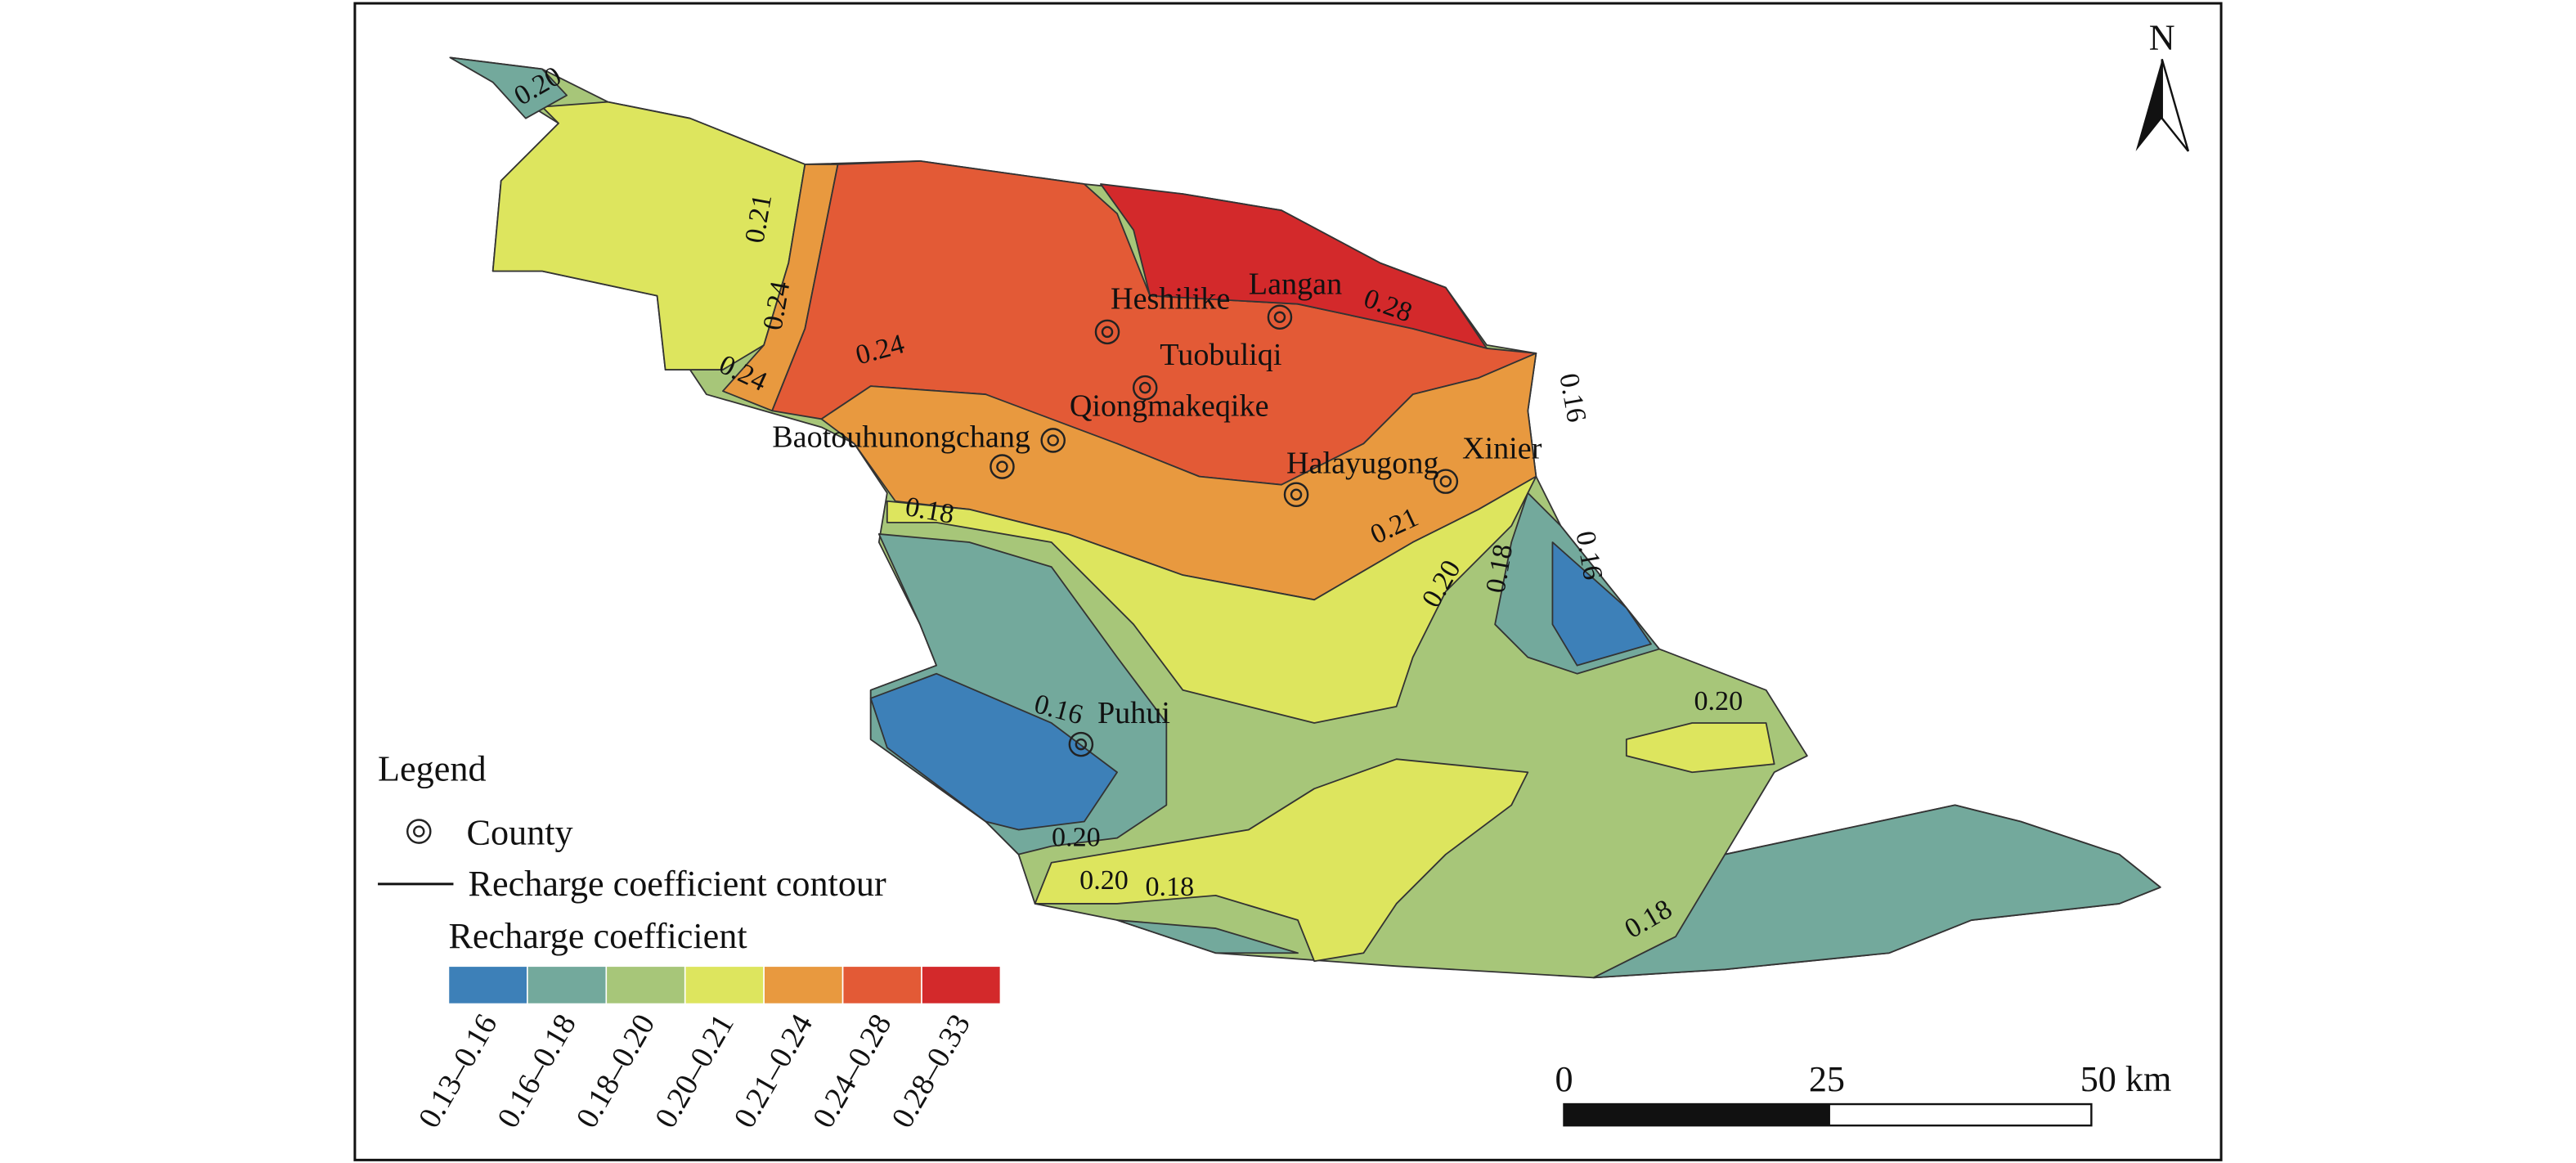 The height and width of the screenshot is (1163, 2576). I want to click on county-label: Tuobuliqi, so click(1220, 355).